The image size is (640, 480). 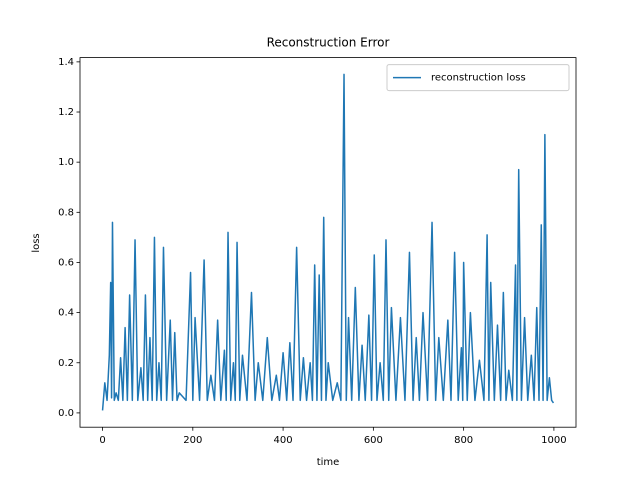 What do you see at coordinates (66, 313) in the screenshot?
I see `y-tick-label: 0.4` at bounding box center [66, 313].